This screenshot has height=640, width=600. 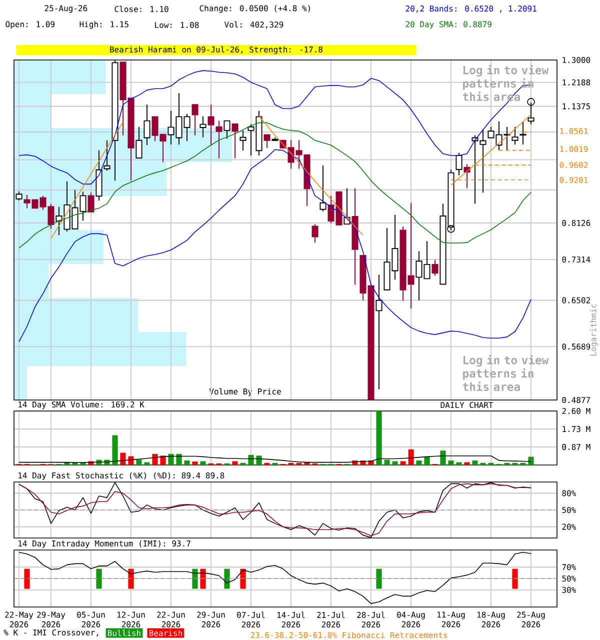 I want to click on text: 0.9602, so click(x=574, y=165).